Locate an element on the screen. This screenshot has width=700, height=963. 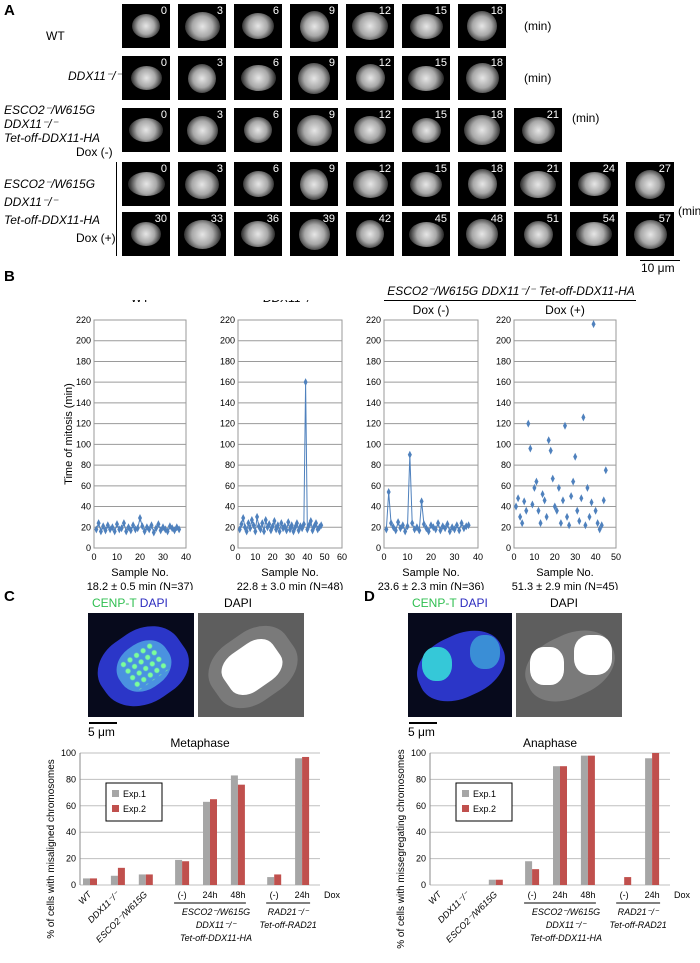
merge-chromosome-right is located at coordinates (485, 652).